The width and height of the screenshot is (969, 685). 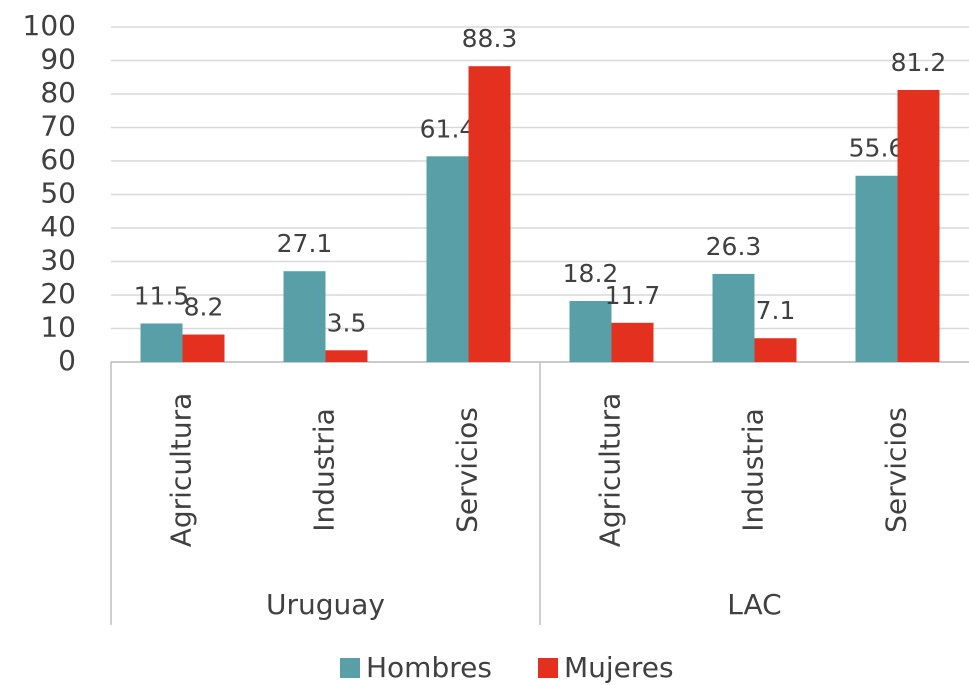 I want to click on y-tick-label: 40, so click(x=58, y=226).